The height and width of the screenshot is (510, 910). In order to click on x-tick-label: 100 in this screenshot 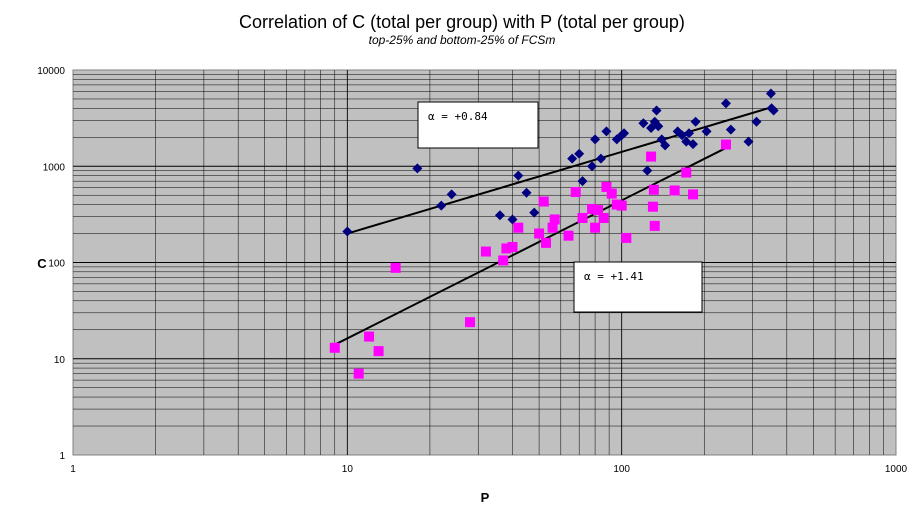, I will do `click(621, 469)`.